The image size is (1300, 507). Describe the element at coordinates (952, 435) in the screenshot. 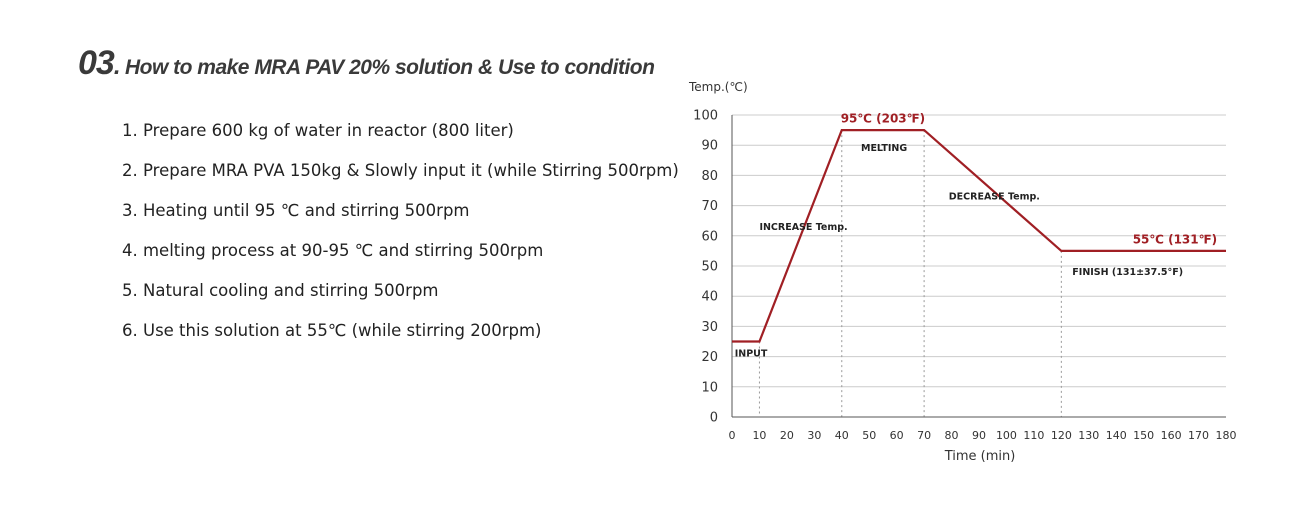

I see `x-tick-label: 80` at that location.